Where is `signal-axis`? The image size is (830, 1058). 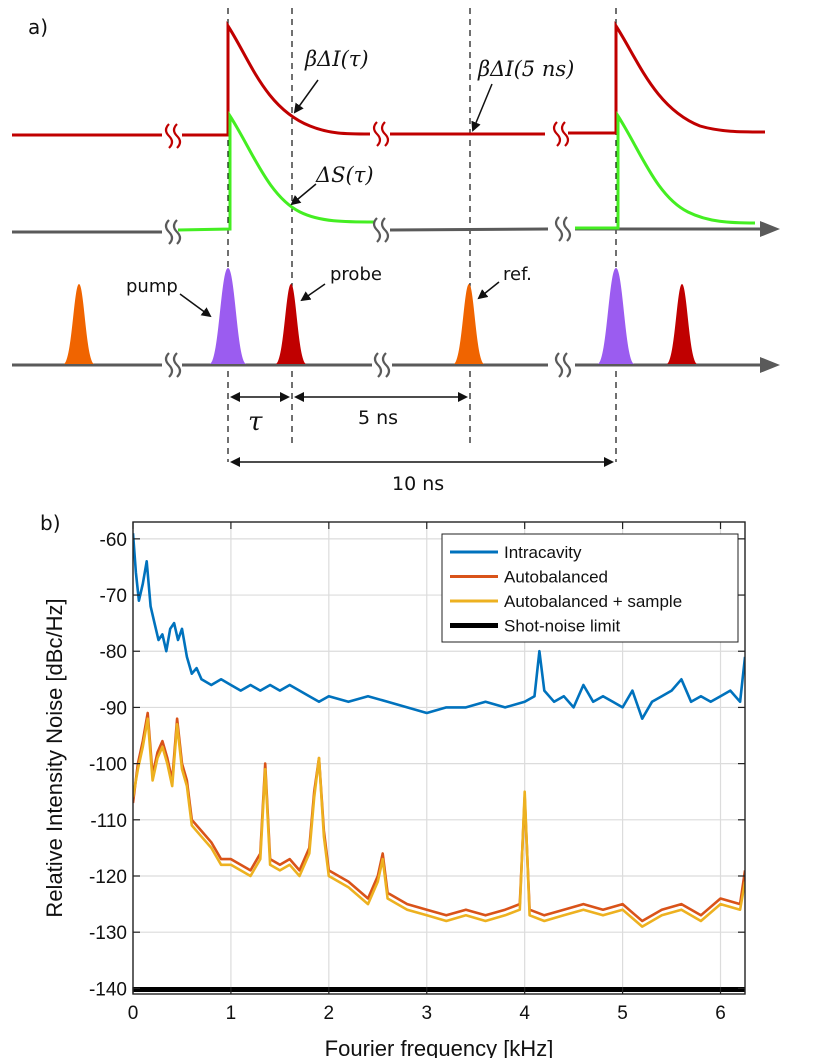
signal-axis is located at coordinates (396, 177).